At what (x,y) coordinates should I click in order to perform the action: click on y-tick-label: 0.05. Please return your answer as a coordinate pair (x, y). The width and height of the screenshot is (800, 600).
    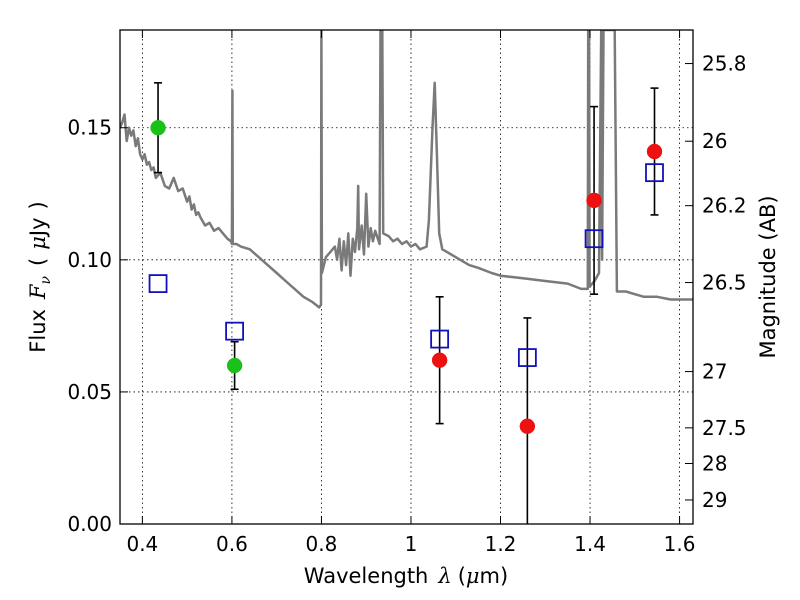
    Looking at the image, I should click on (89, 392).